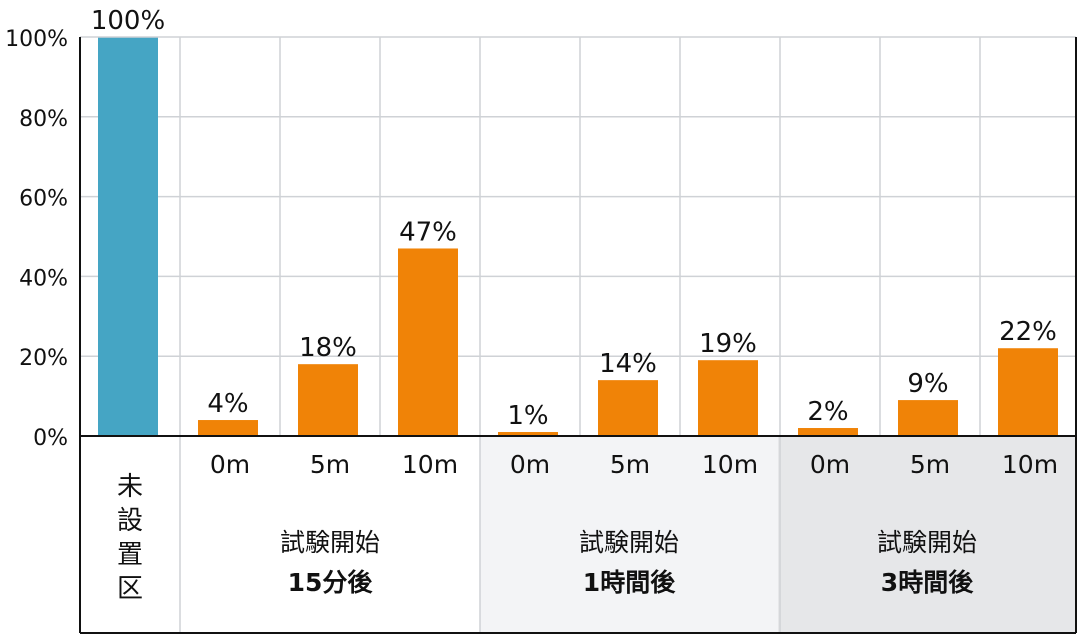 The width and height of the screenshot is (1078, 635). I want to click on bar-value-label: 1%, so click(527, 416).